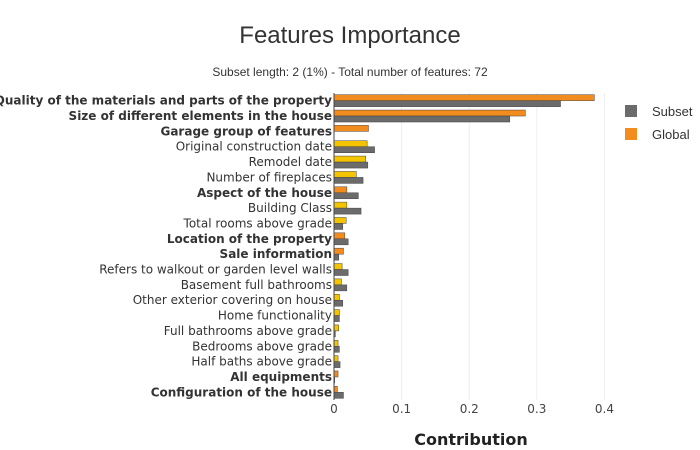  Describe the element at coordinates (246, 131) in the screenshot. I see `y-tick-label: Garage group of features` at that location.